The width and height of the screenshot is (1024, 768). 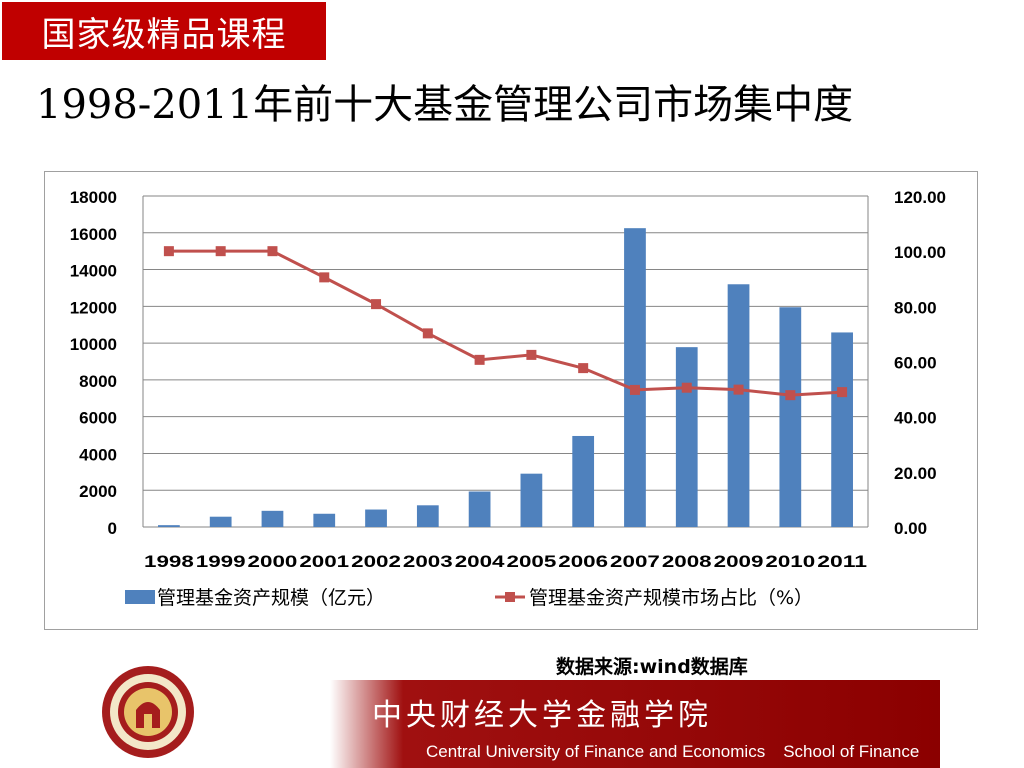 I want to click on y-left-tick-label: 14000, so click(x=93, y=271).